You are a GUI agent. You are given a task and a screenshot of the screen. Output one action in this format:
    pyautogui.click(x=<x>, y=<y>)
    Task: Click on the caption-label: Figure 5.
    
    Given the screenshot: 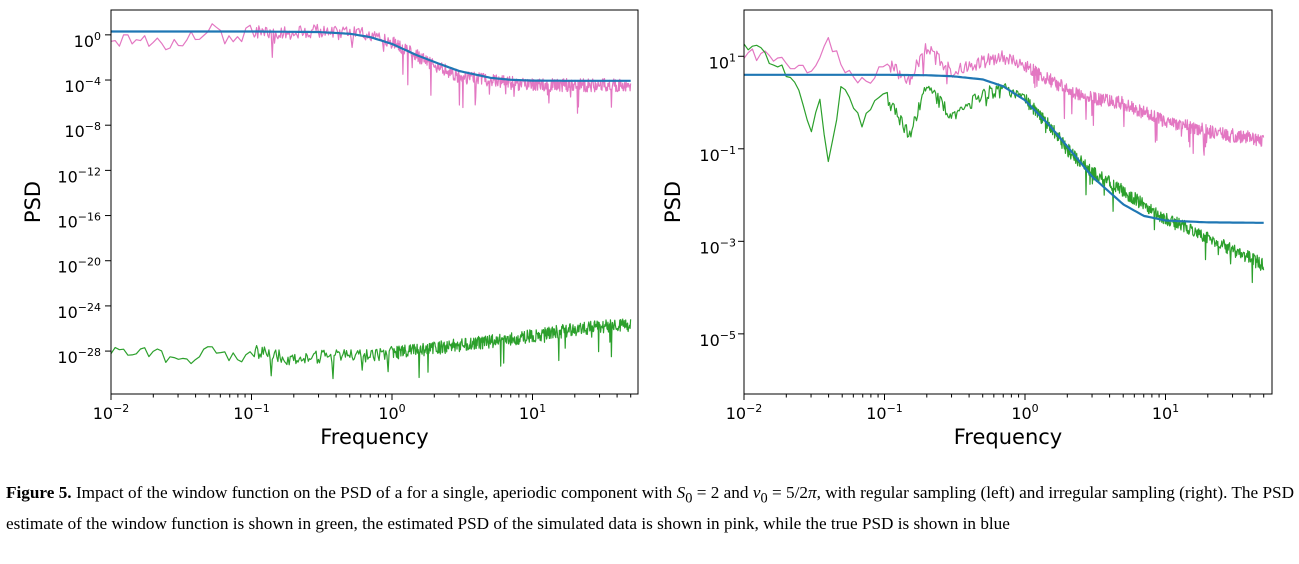 What is the action you would take?
    pyautogui.click(x=39, y=492)
    